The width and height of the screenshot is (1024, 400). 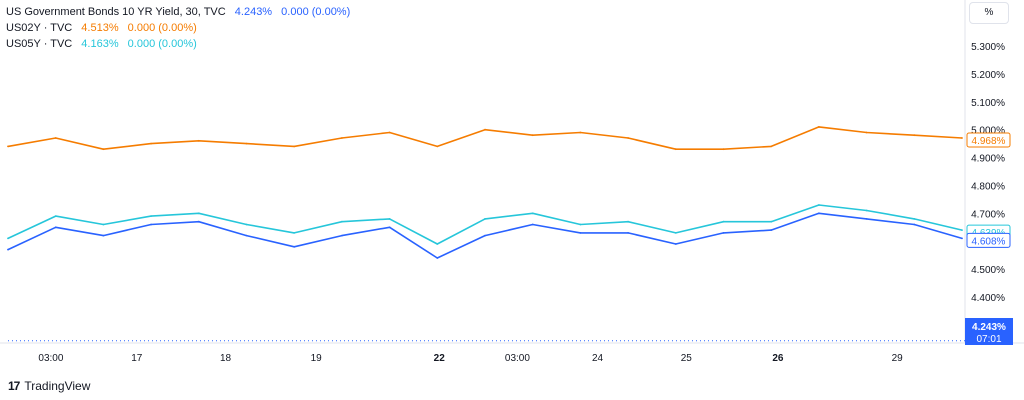 I want to click on x-tick-label: 26, so click(x=778, y=358).